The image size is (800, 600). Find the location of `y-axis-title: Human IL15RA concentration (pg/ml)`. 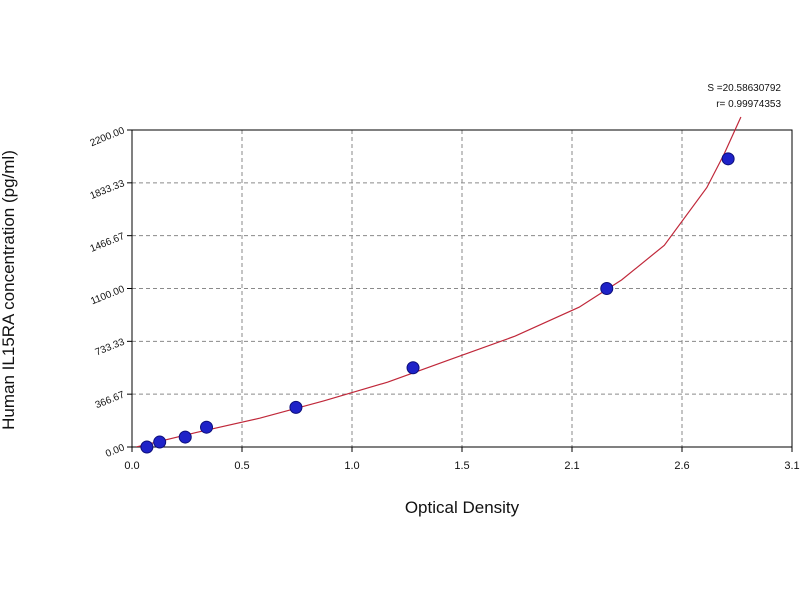

y-axis-title: Human IL15RA concentration (pg/ml) is located at coordinates (9, 290).